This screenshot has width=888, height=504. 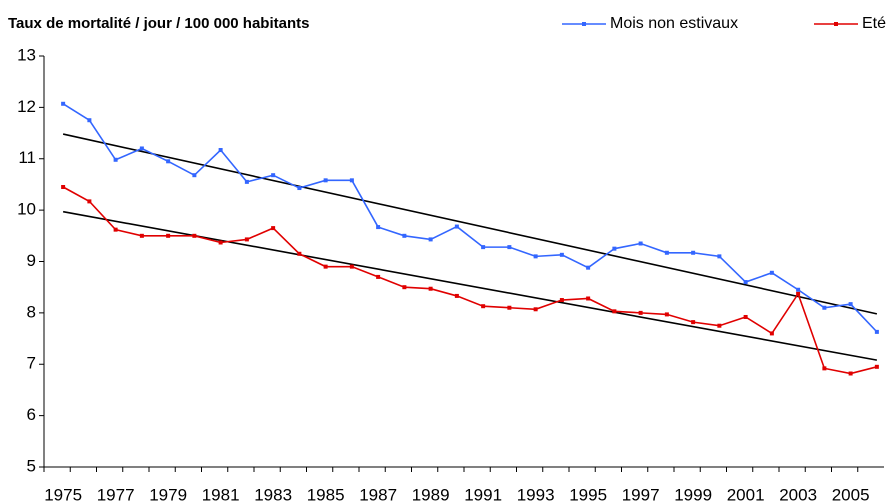 What do you see at coordinates (26, 106) in the screenshot?
I see `y-tick-label: 12` at bounding box center [26, 106].